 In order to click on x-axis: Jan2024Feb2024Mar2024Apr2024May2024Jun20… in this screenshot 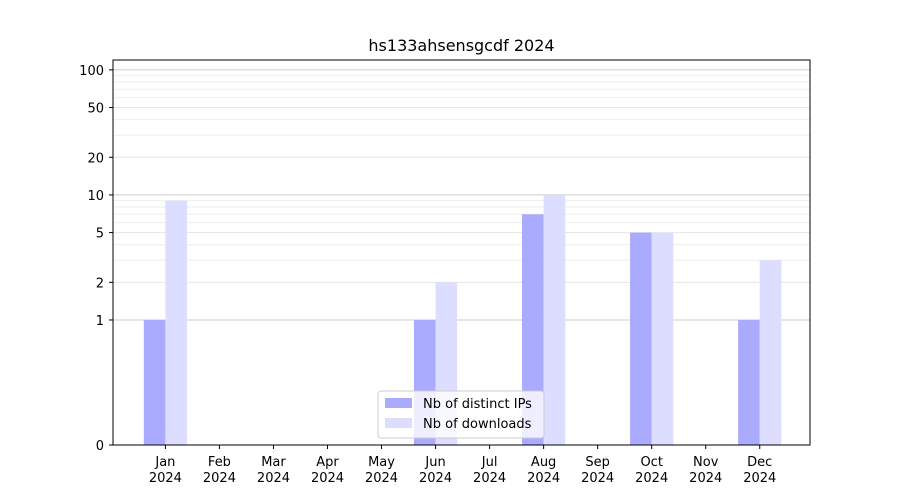, I will do `click(462, 465)`.